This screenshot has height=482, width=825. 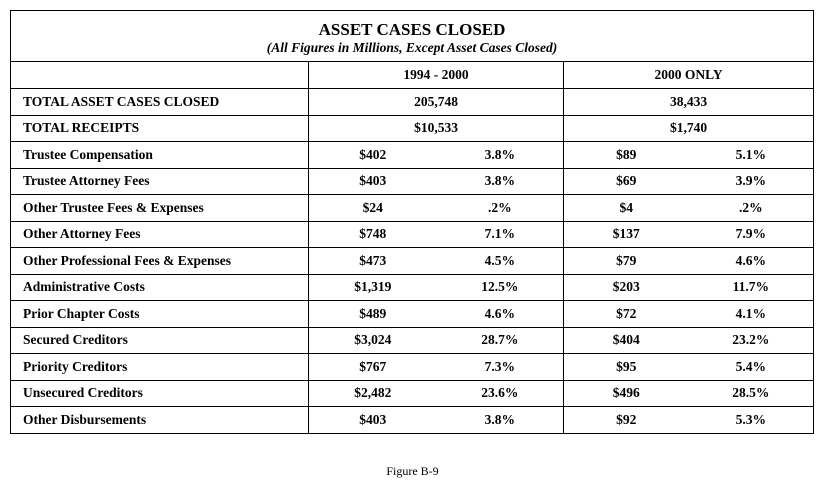 What do you see at coordinates (626, 234) in the screenshot?
I see `period-b-amount: $137` at bounding box center [626, 234].